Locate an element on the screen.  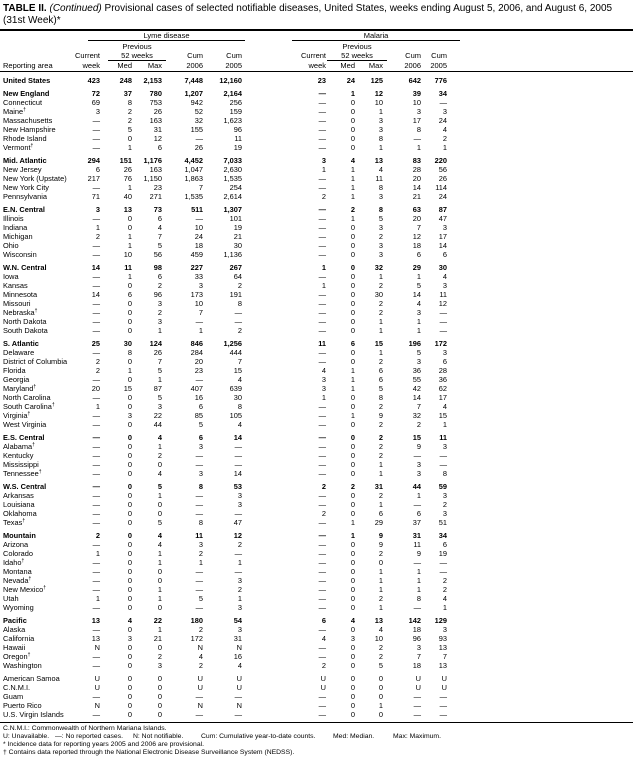
table-row: South Dakota — 0 1 1 2 — 0 1 1 — is located at coordinates (320, 330).